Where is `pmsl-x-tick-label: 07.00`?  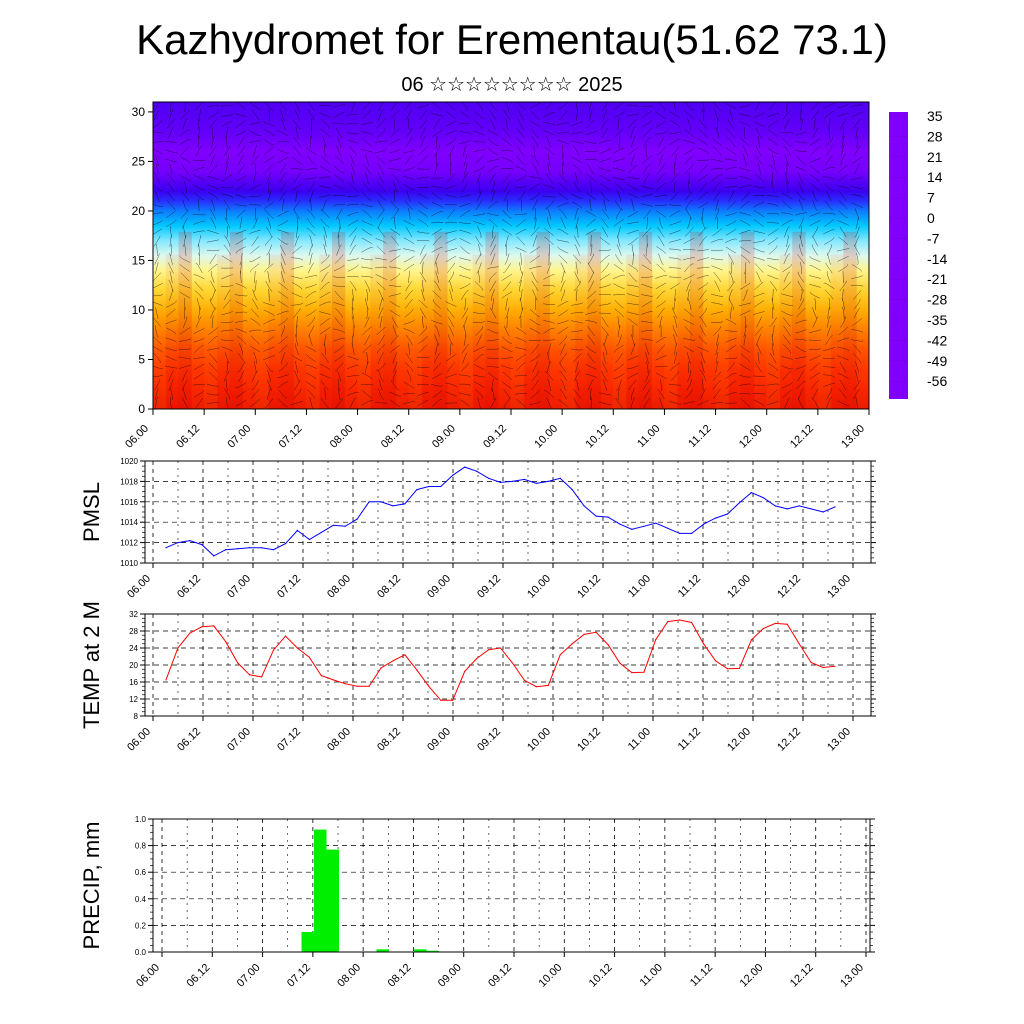 pmsl-x-tick-label: 07.00 is located at coordinates (239, 587).